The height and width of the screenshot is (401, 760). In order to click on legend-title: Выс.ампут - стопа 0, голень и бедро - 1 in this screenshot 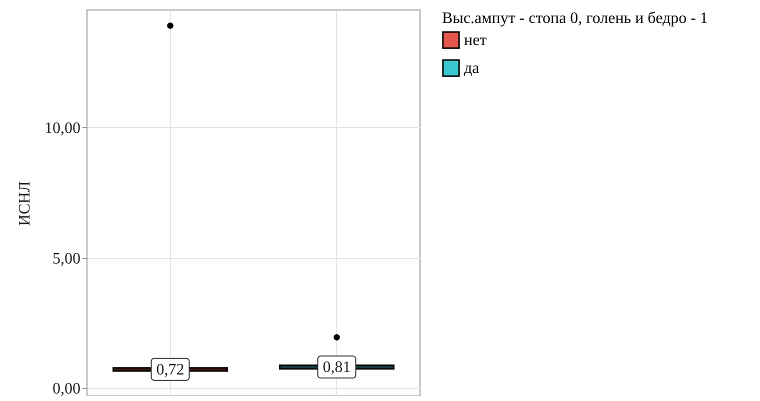, I will do `click(575, 18)`.